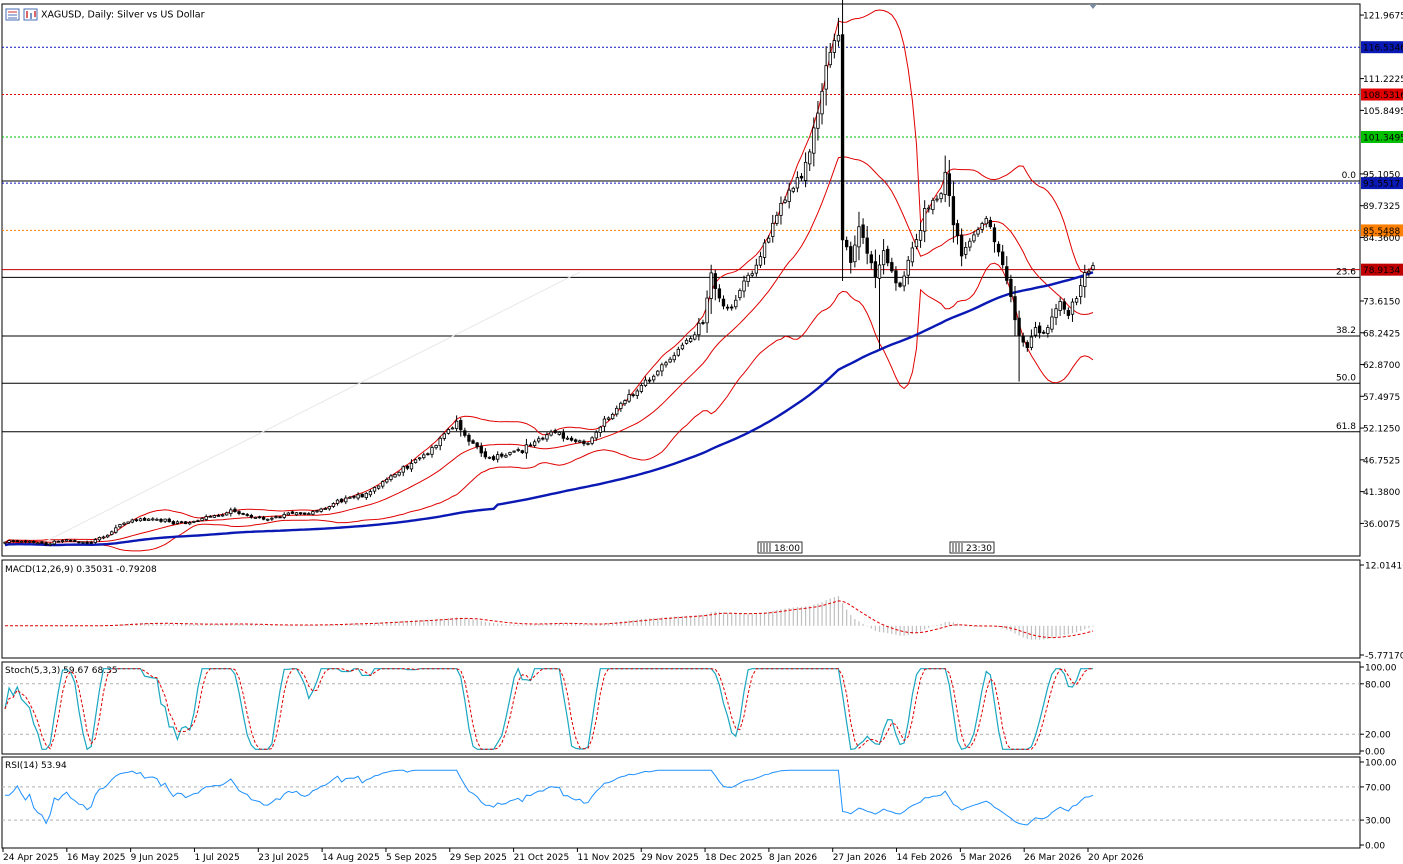  What do you see at coordinates (1384, 657) in the screenshot?
I see `sub-axis-label: -5.77170` at bounding box center [1384, 657].